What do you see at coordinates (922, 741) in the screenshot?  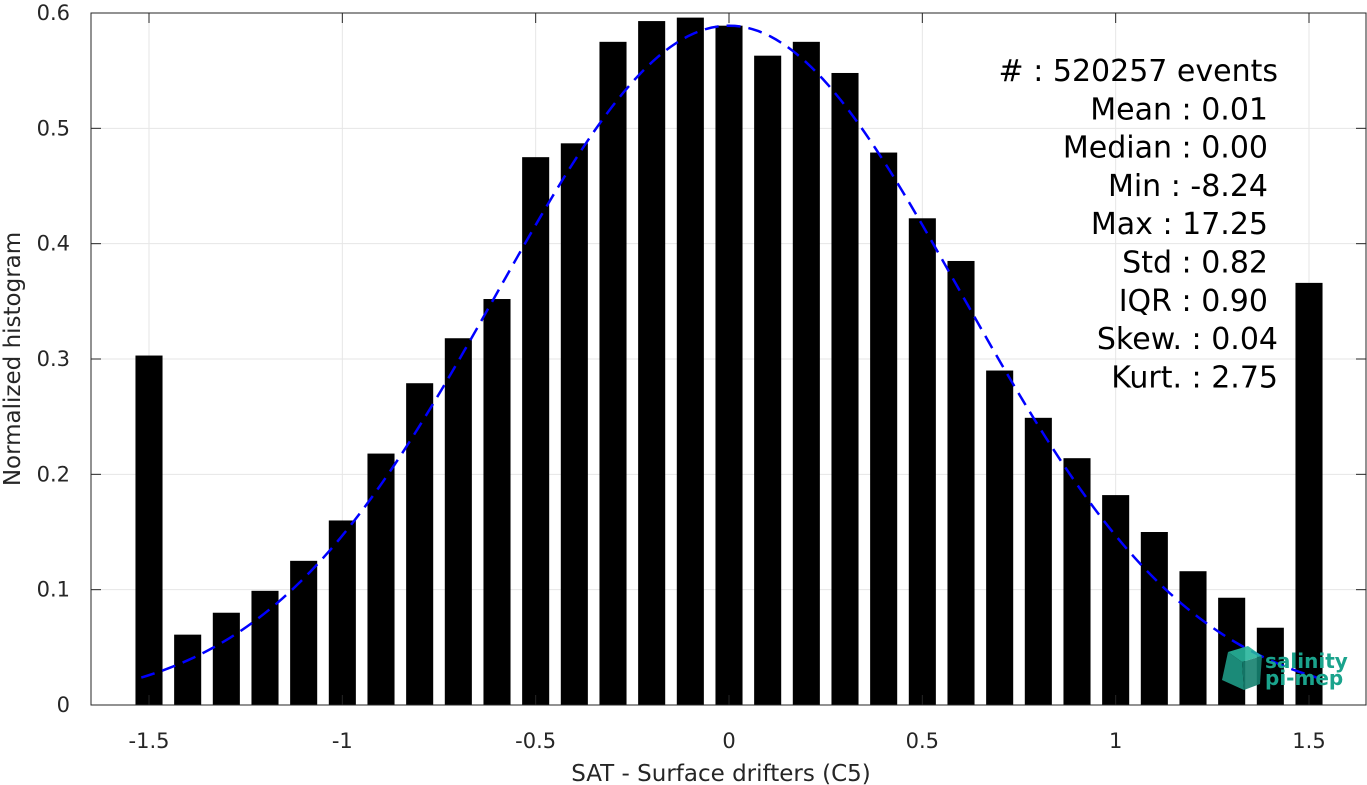 I see `x-tick-label: 0.5` at bounding box center [922, 741].